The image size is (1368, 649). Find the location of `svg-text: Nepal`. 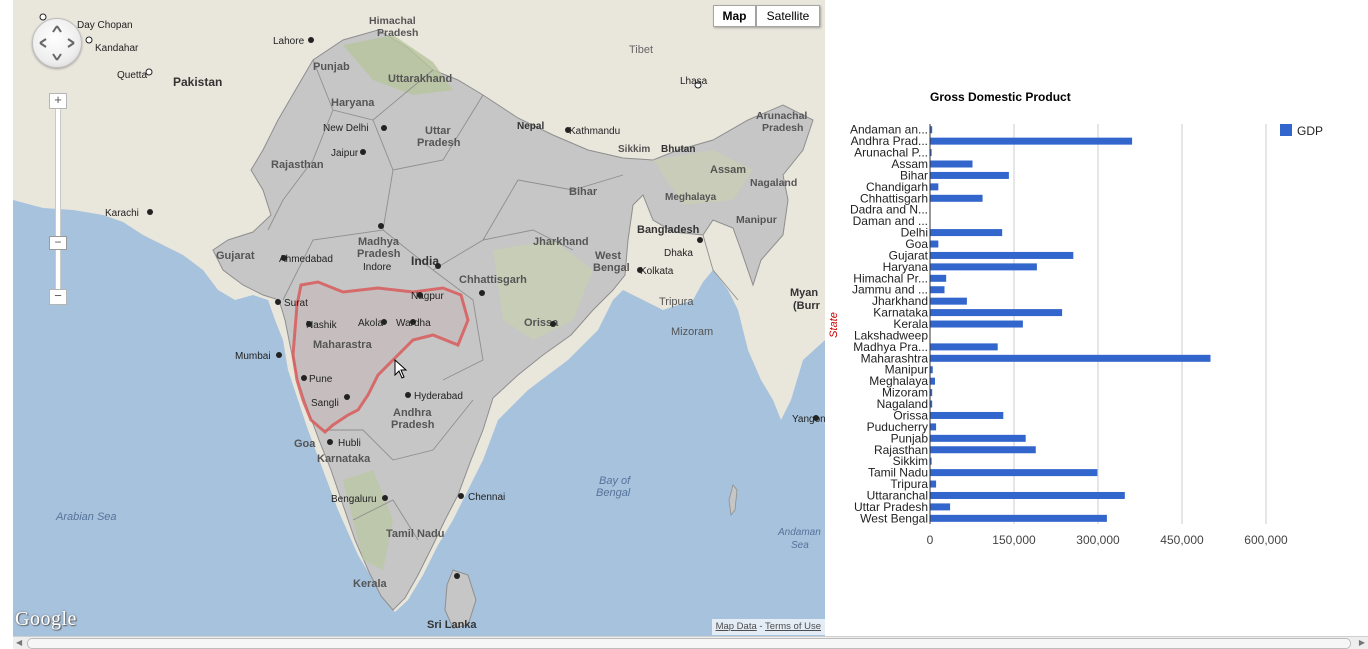

svg-text: Nepal is located at coordinates (530, 126).